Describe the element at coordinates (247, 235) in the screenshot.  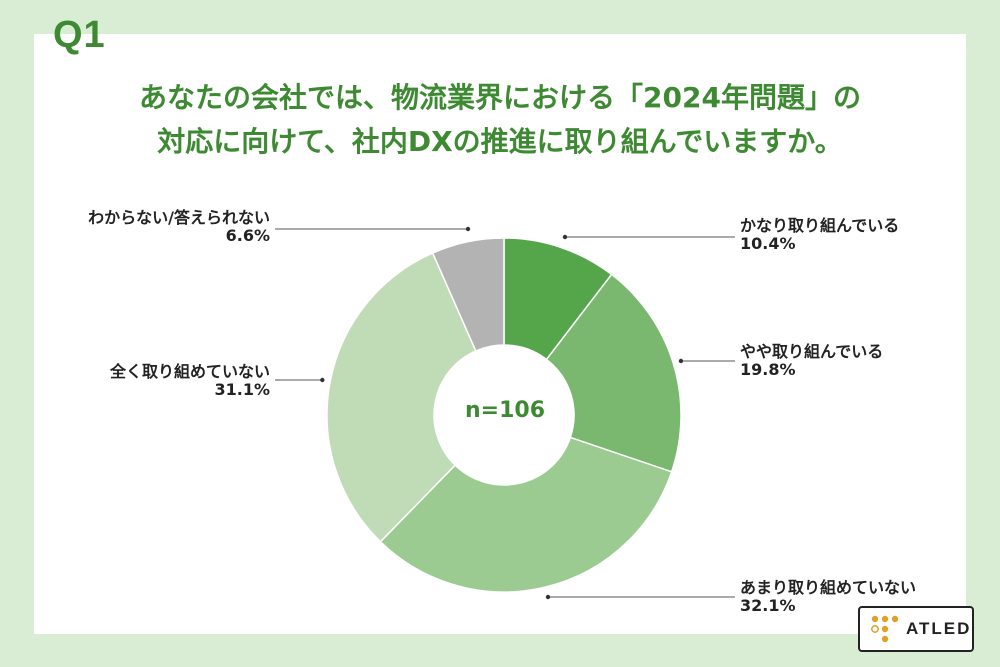
I see `slice-value-4: 6.6%` at that location.